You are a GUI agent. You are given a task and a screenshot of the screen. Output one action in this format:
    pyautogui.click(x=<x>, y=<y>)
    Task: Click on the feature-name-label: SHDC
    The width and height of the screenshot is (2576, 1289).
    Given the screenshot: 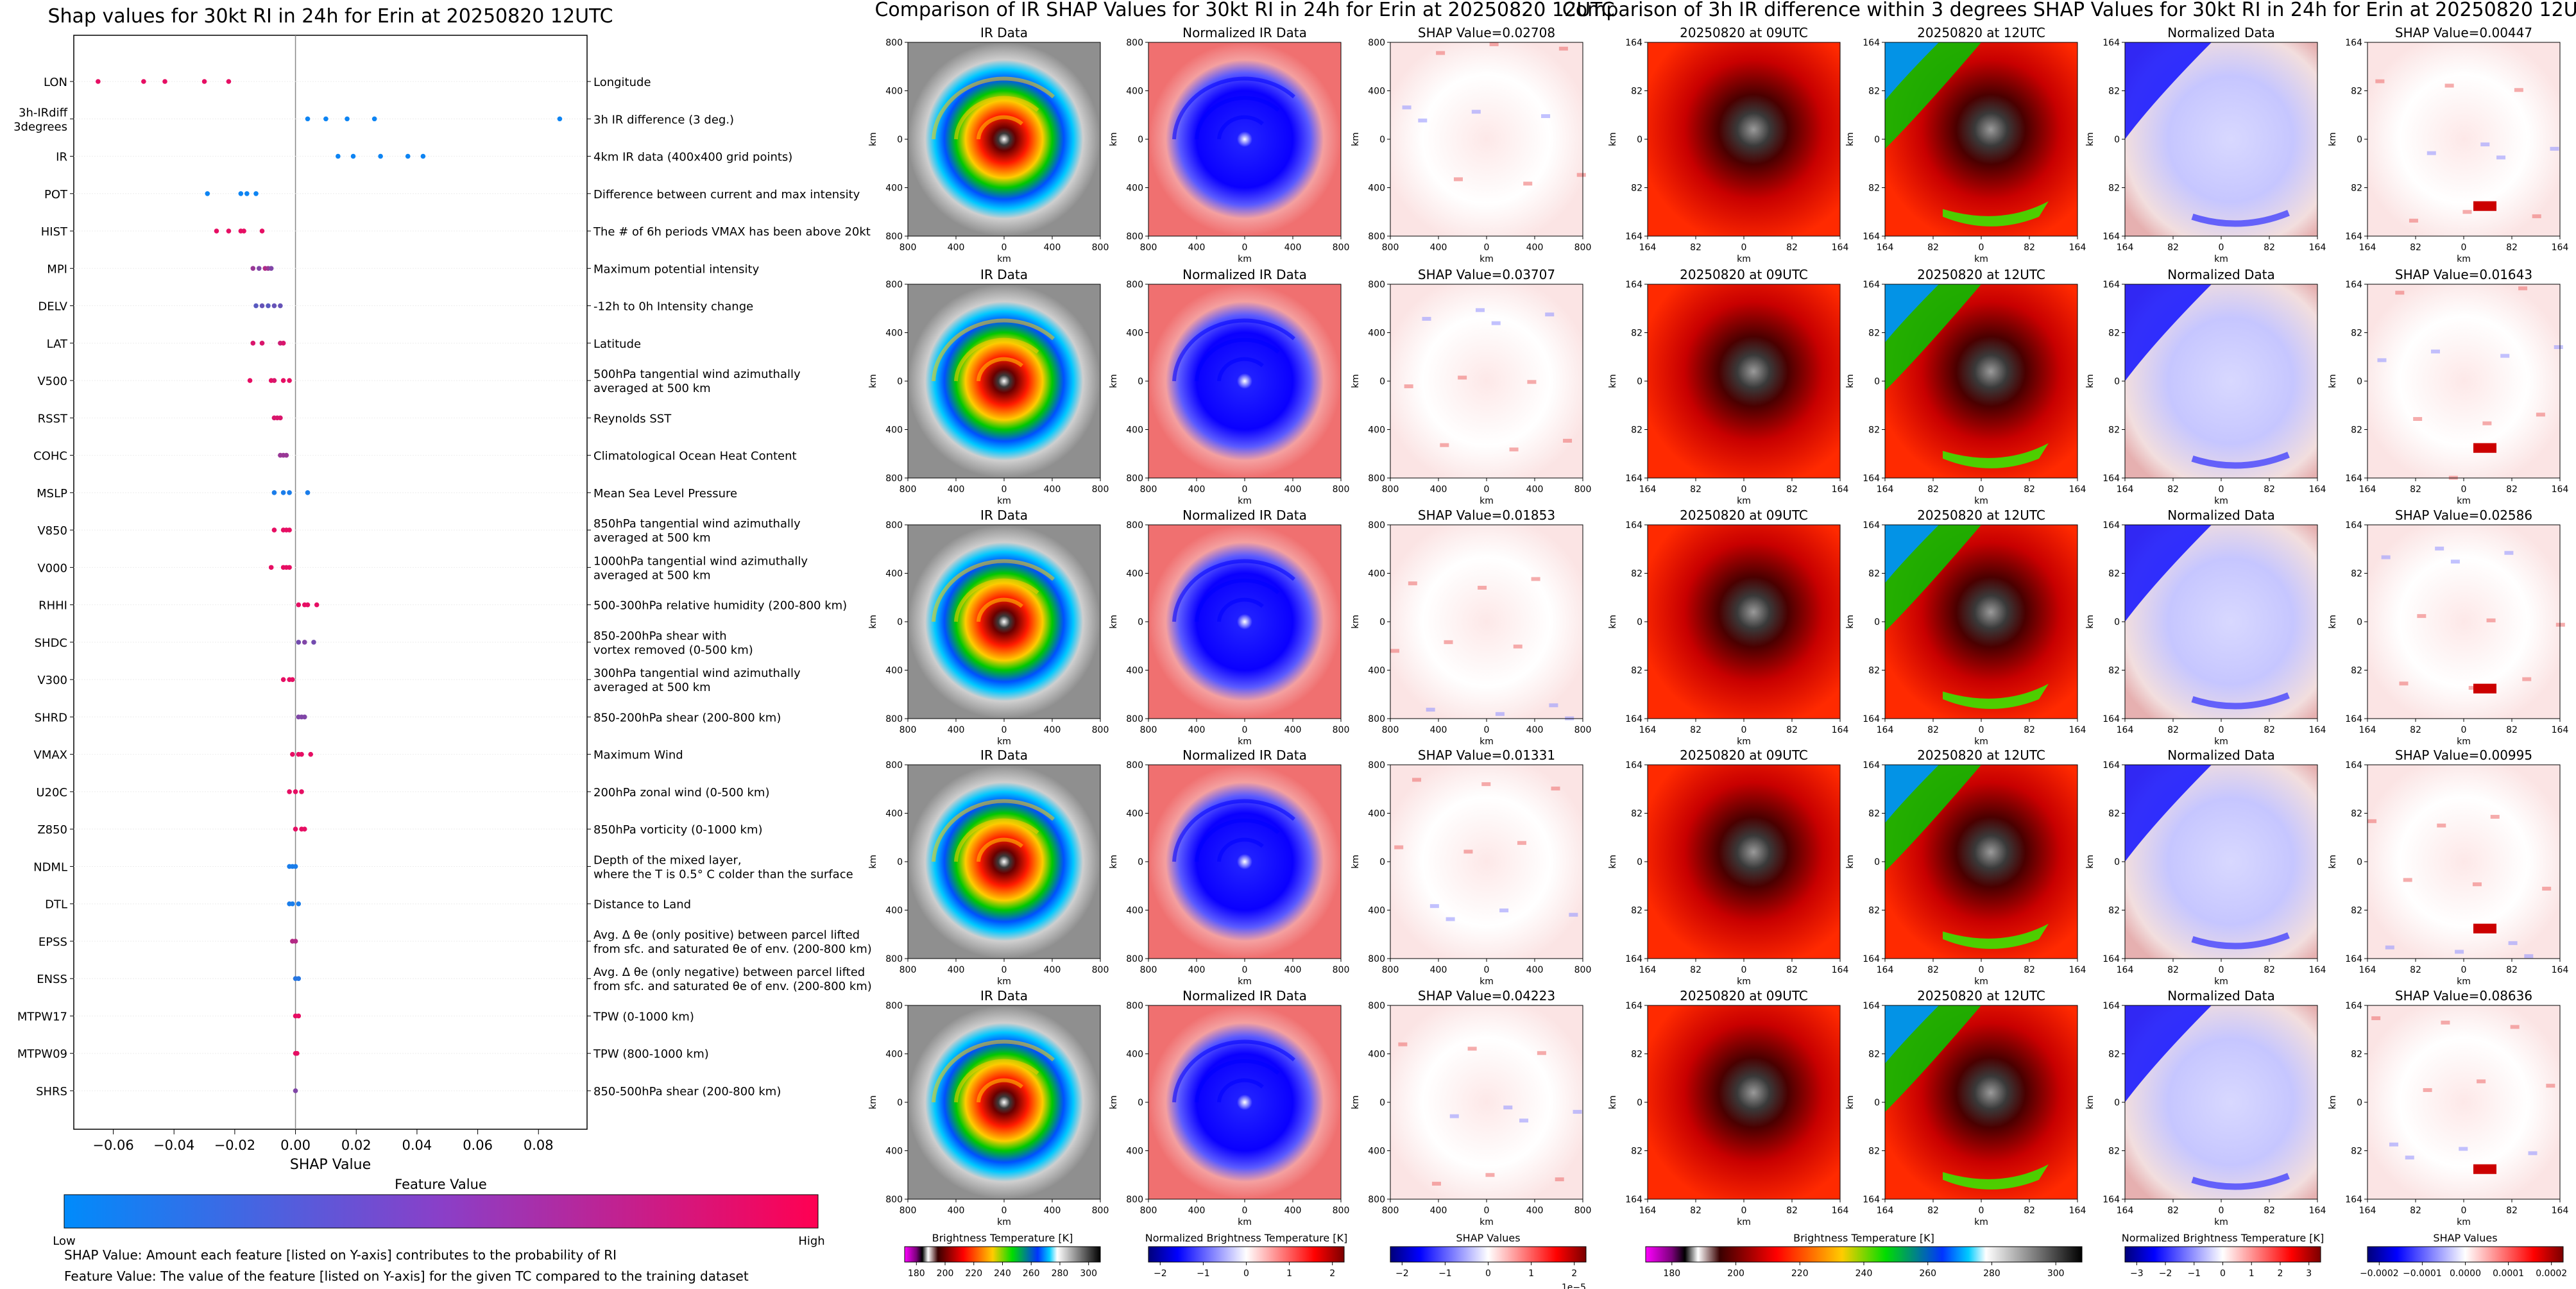 What is the action you would take?
    pyautogui.click(x=51, y=643)
    